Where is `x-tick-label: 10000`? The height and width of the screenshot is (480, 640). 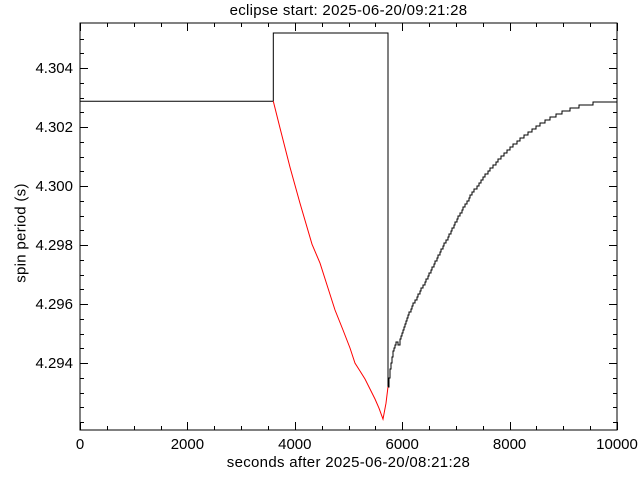 x-tick-label: 10000 is located at coordinates (617, 444).